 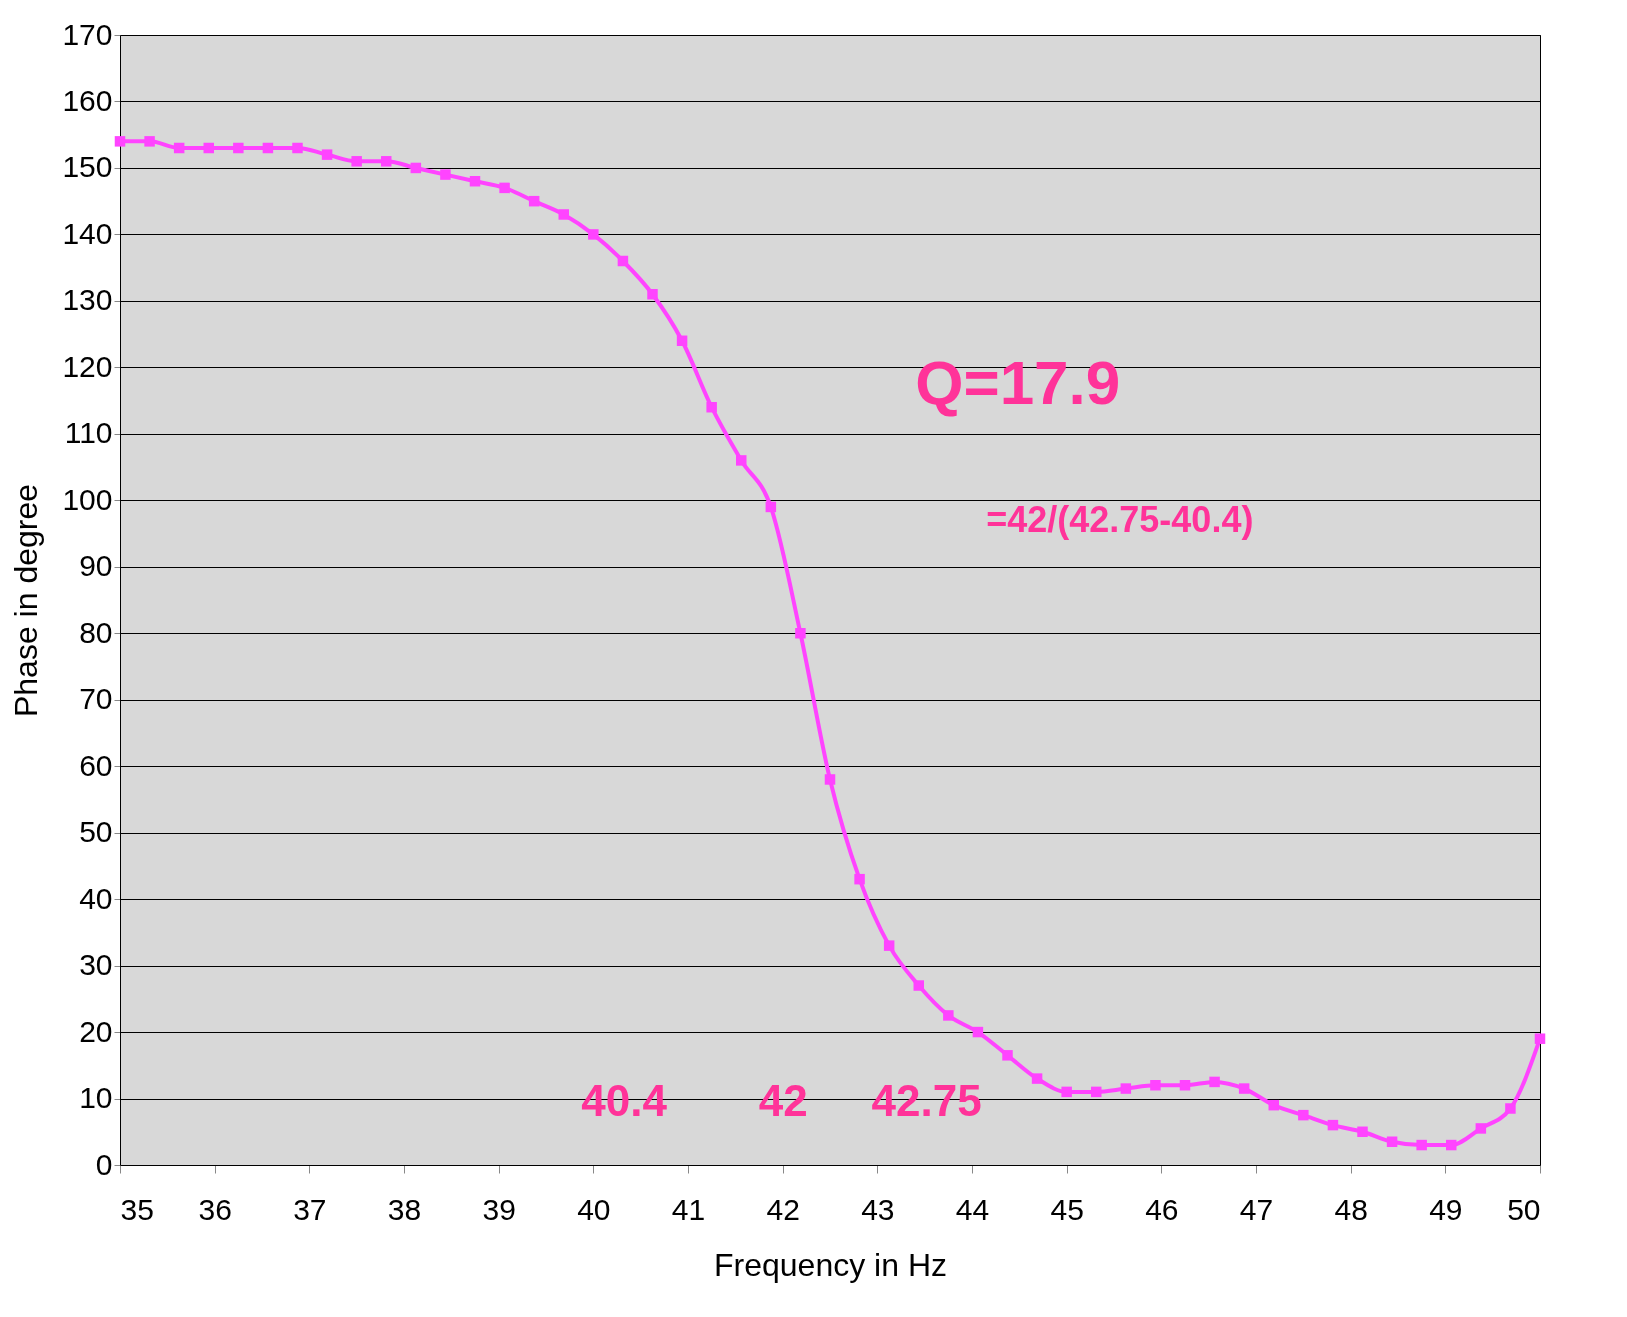 I want to click on x-tick-label: 40, so click(x=594, y=1209).